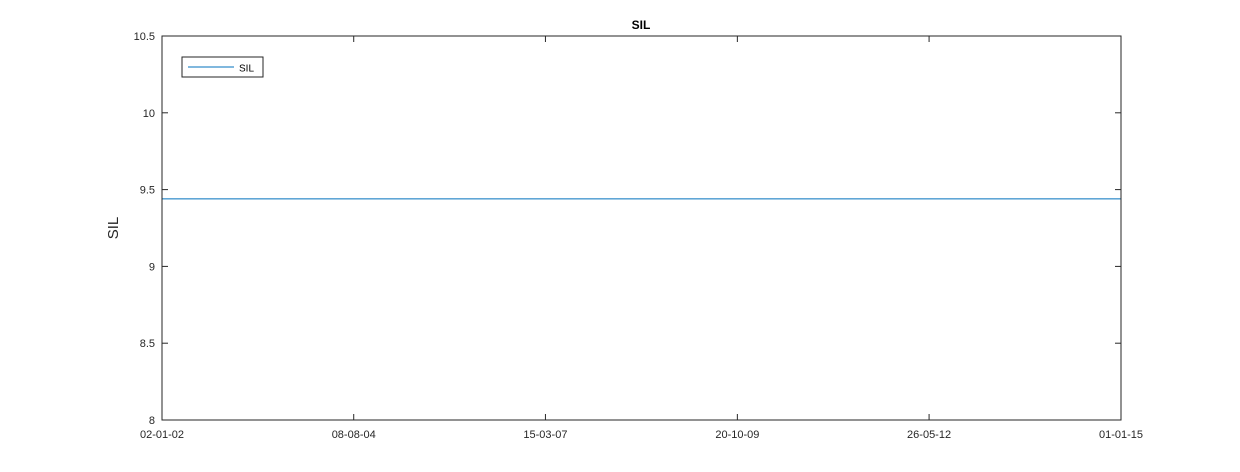 Image resolution: width=1240 pixels, height=472 pixels. I want to click on y-axis-label: SIL, so click(113, 228).